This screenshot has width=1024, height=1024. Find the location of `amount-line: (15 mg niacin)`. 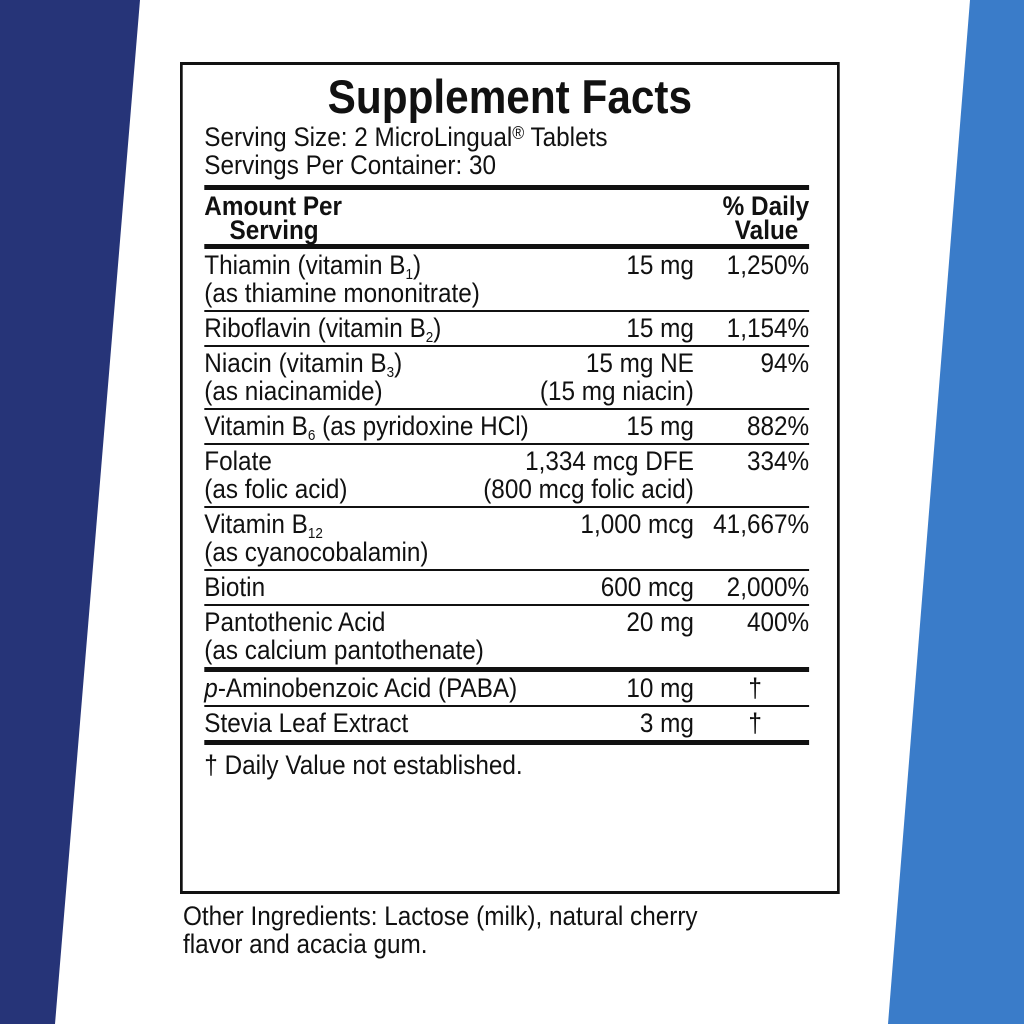

amount-line: (15 mg niacin) is located at coordinates (616, 391).